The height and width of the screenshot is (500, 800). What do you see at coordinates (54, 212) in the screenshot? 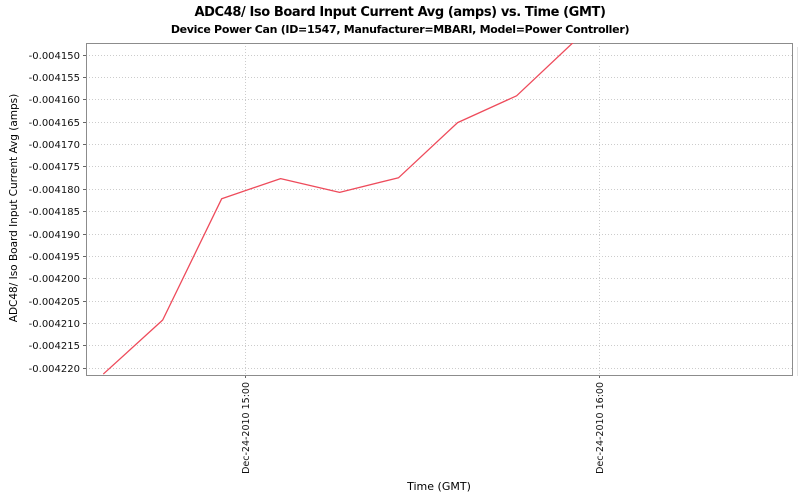
I see `y-tick-label: -0.004185` at bounding box center [54, 212].